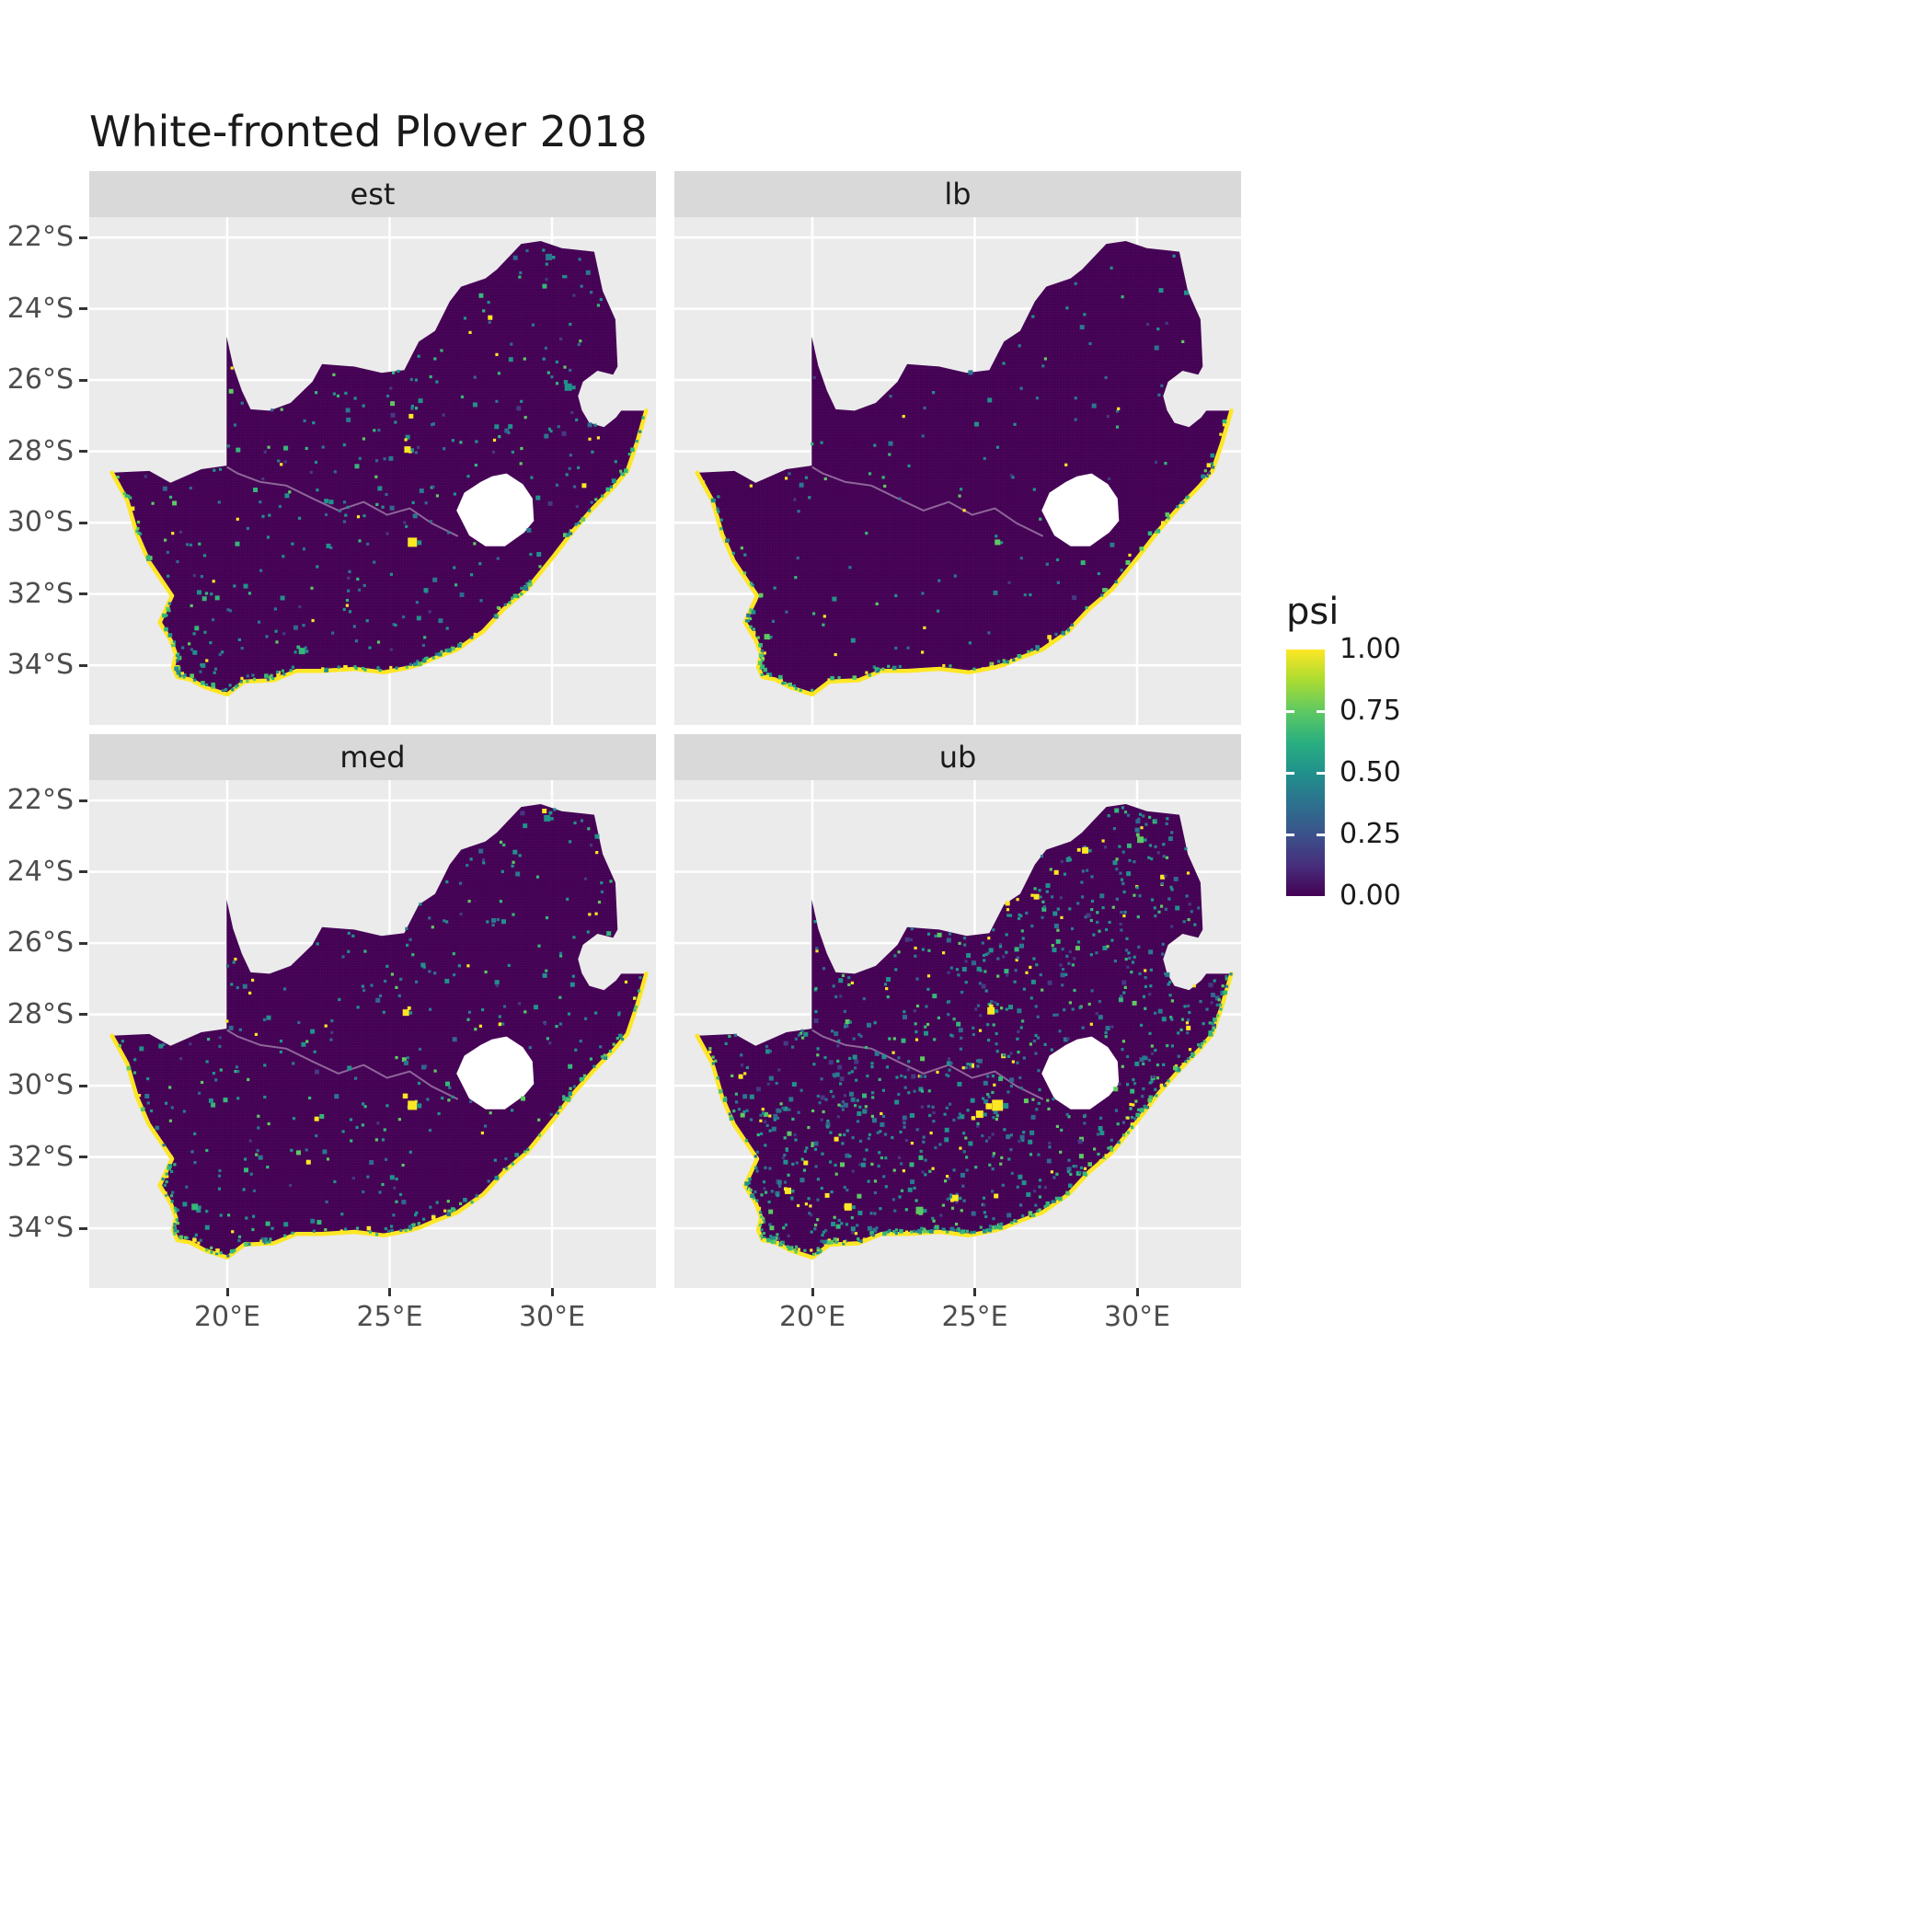 This screenshot has height=1932, width=1932. I want to click on facet-map-est, so click(372, 471).